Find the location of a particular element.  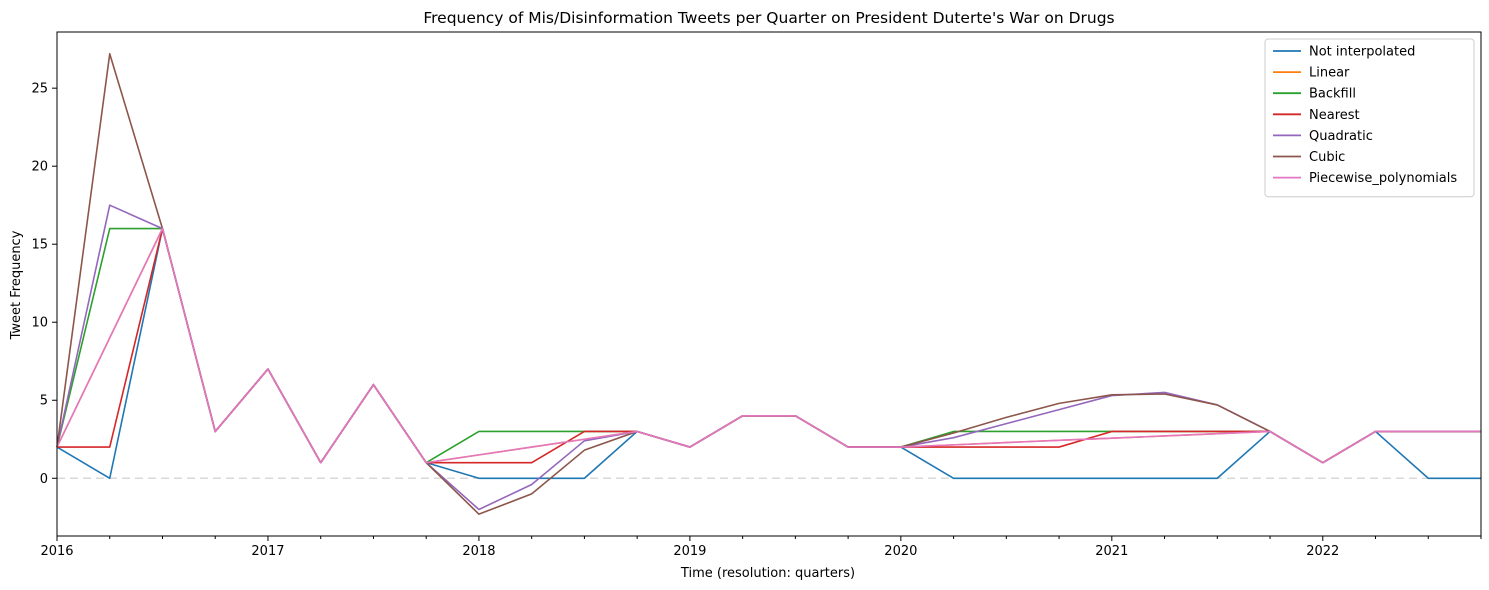

y-axis-label: Tweet Frequency is located at coordinates (16, 285).